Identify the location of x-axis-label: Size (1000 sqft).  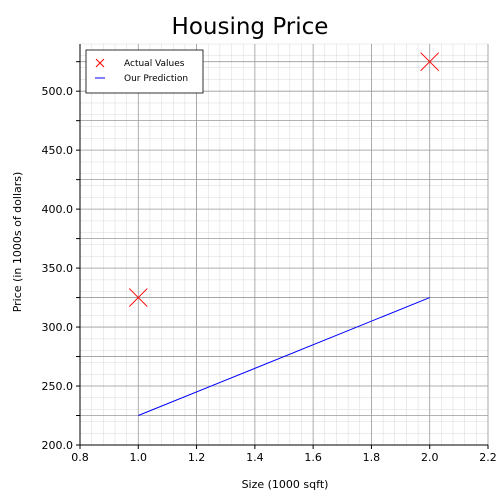
(285, 484).